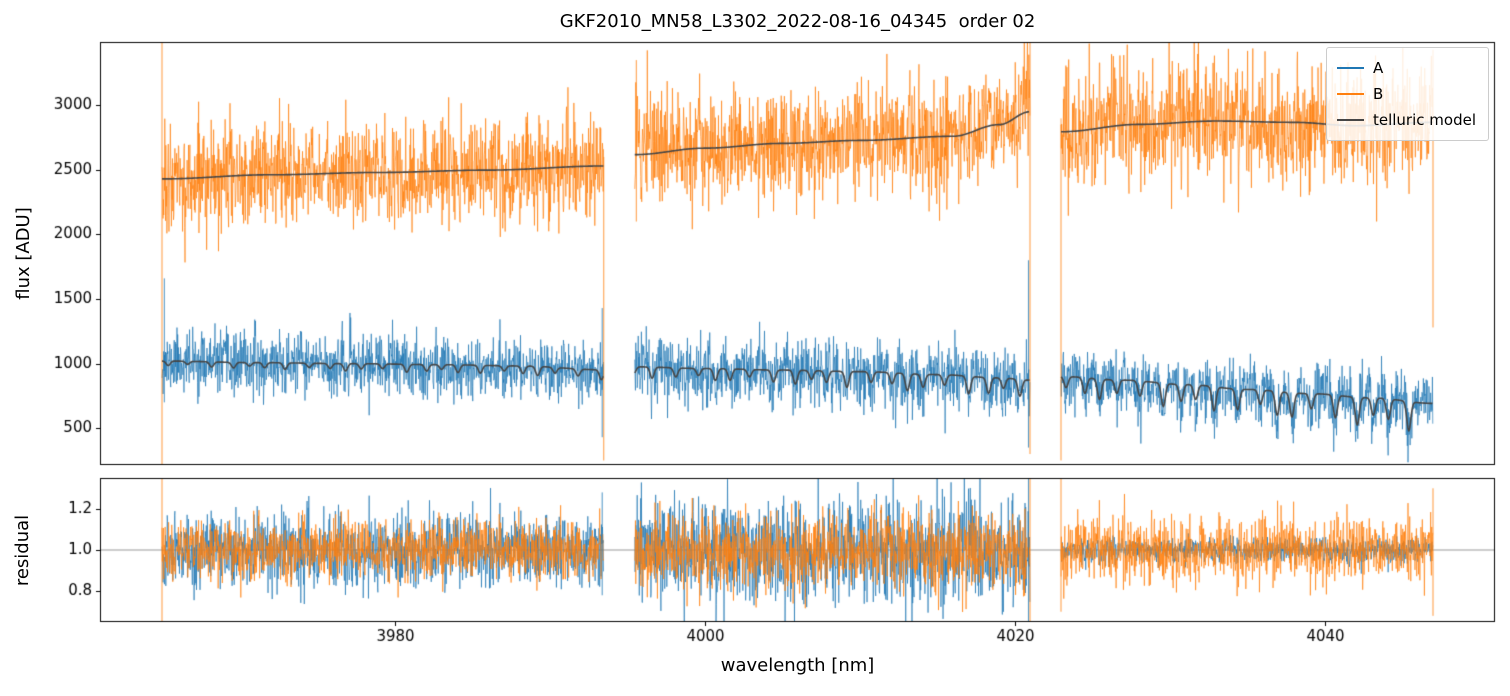 Image resolution: width=1510 pixels, height=696 pixels. Describe the element at coordinates (1406, 94) in the screenshot. I see `legend-item-b: B` at that location.